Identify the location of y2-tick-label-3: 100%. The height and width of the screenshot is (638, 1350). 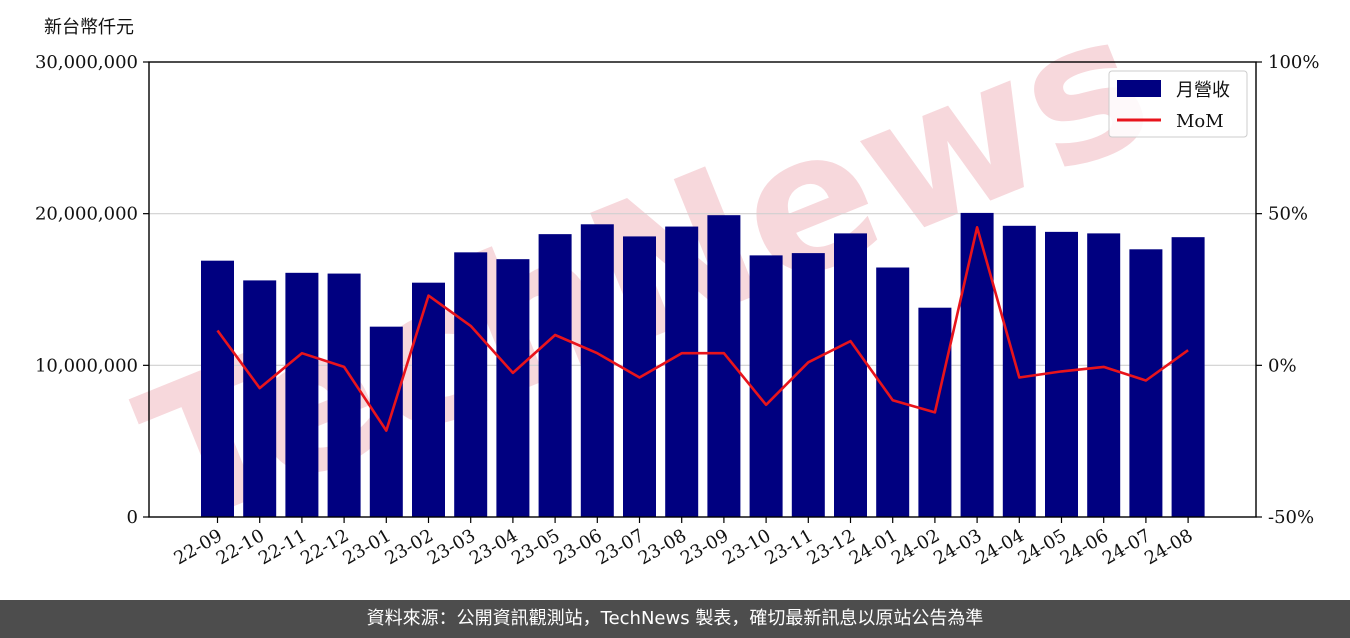
(1293, 62).